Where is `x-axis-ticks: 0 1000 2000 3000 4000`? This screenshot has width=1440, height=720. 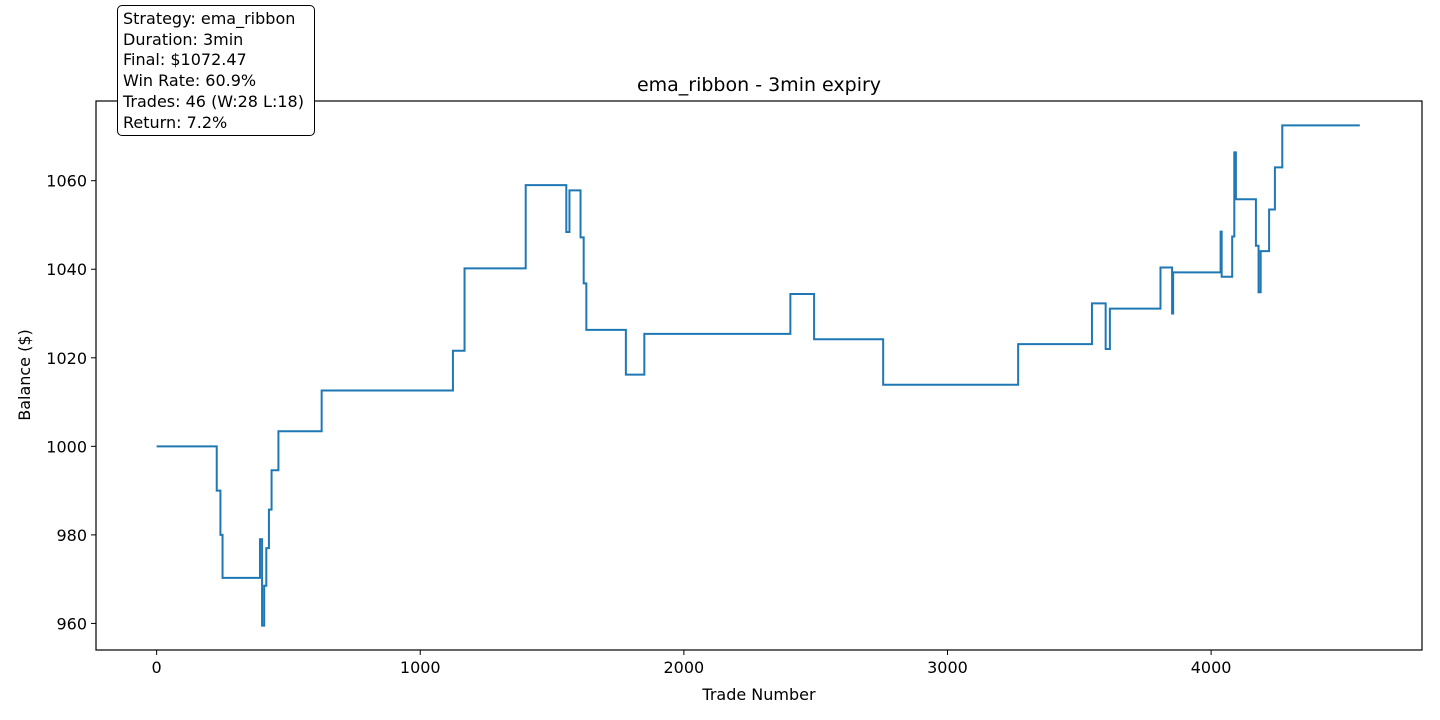 x-axis-ticks: 0 1000 2000 3000 4000 is located at coordinates (692, 663).